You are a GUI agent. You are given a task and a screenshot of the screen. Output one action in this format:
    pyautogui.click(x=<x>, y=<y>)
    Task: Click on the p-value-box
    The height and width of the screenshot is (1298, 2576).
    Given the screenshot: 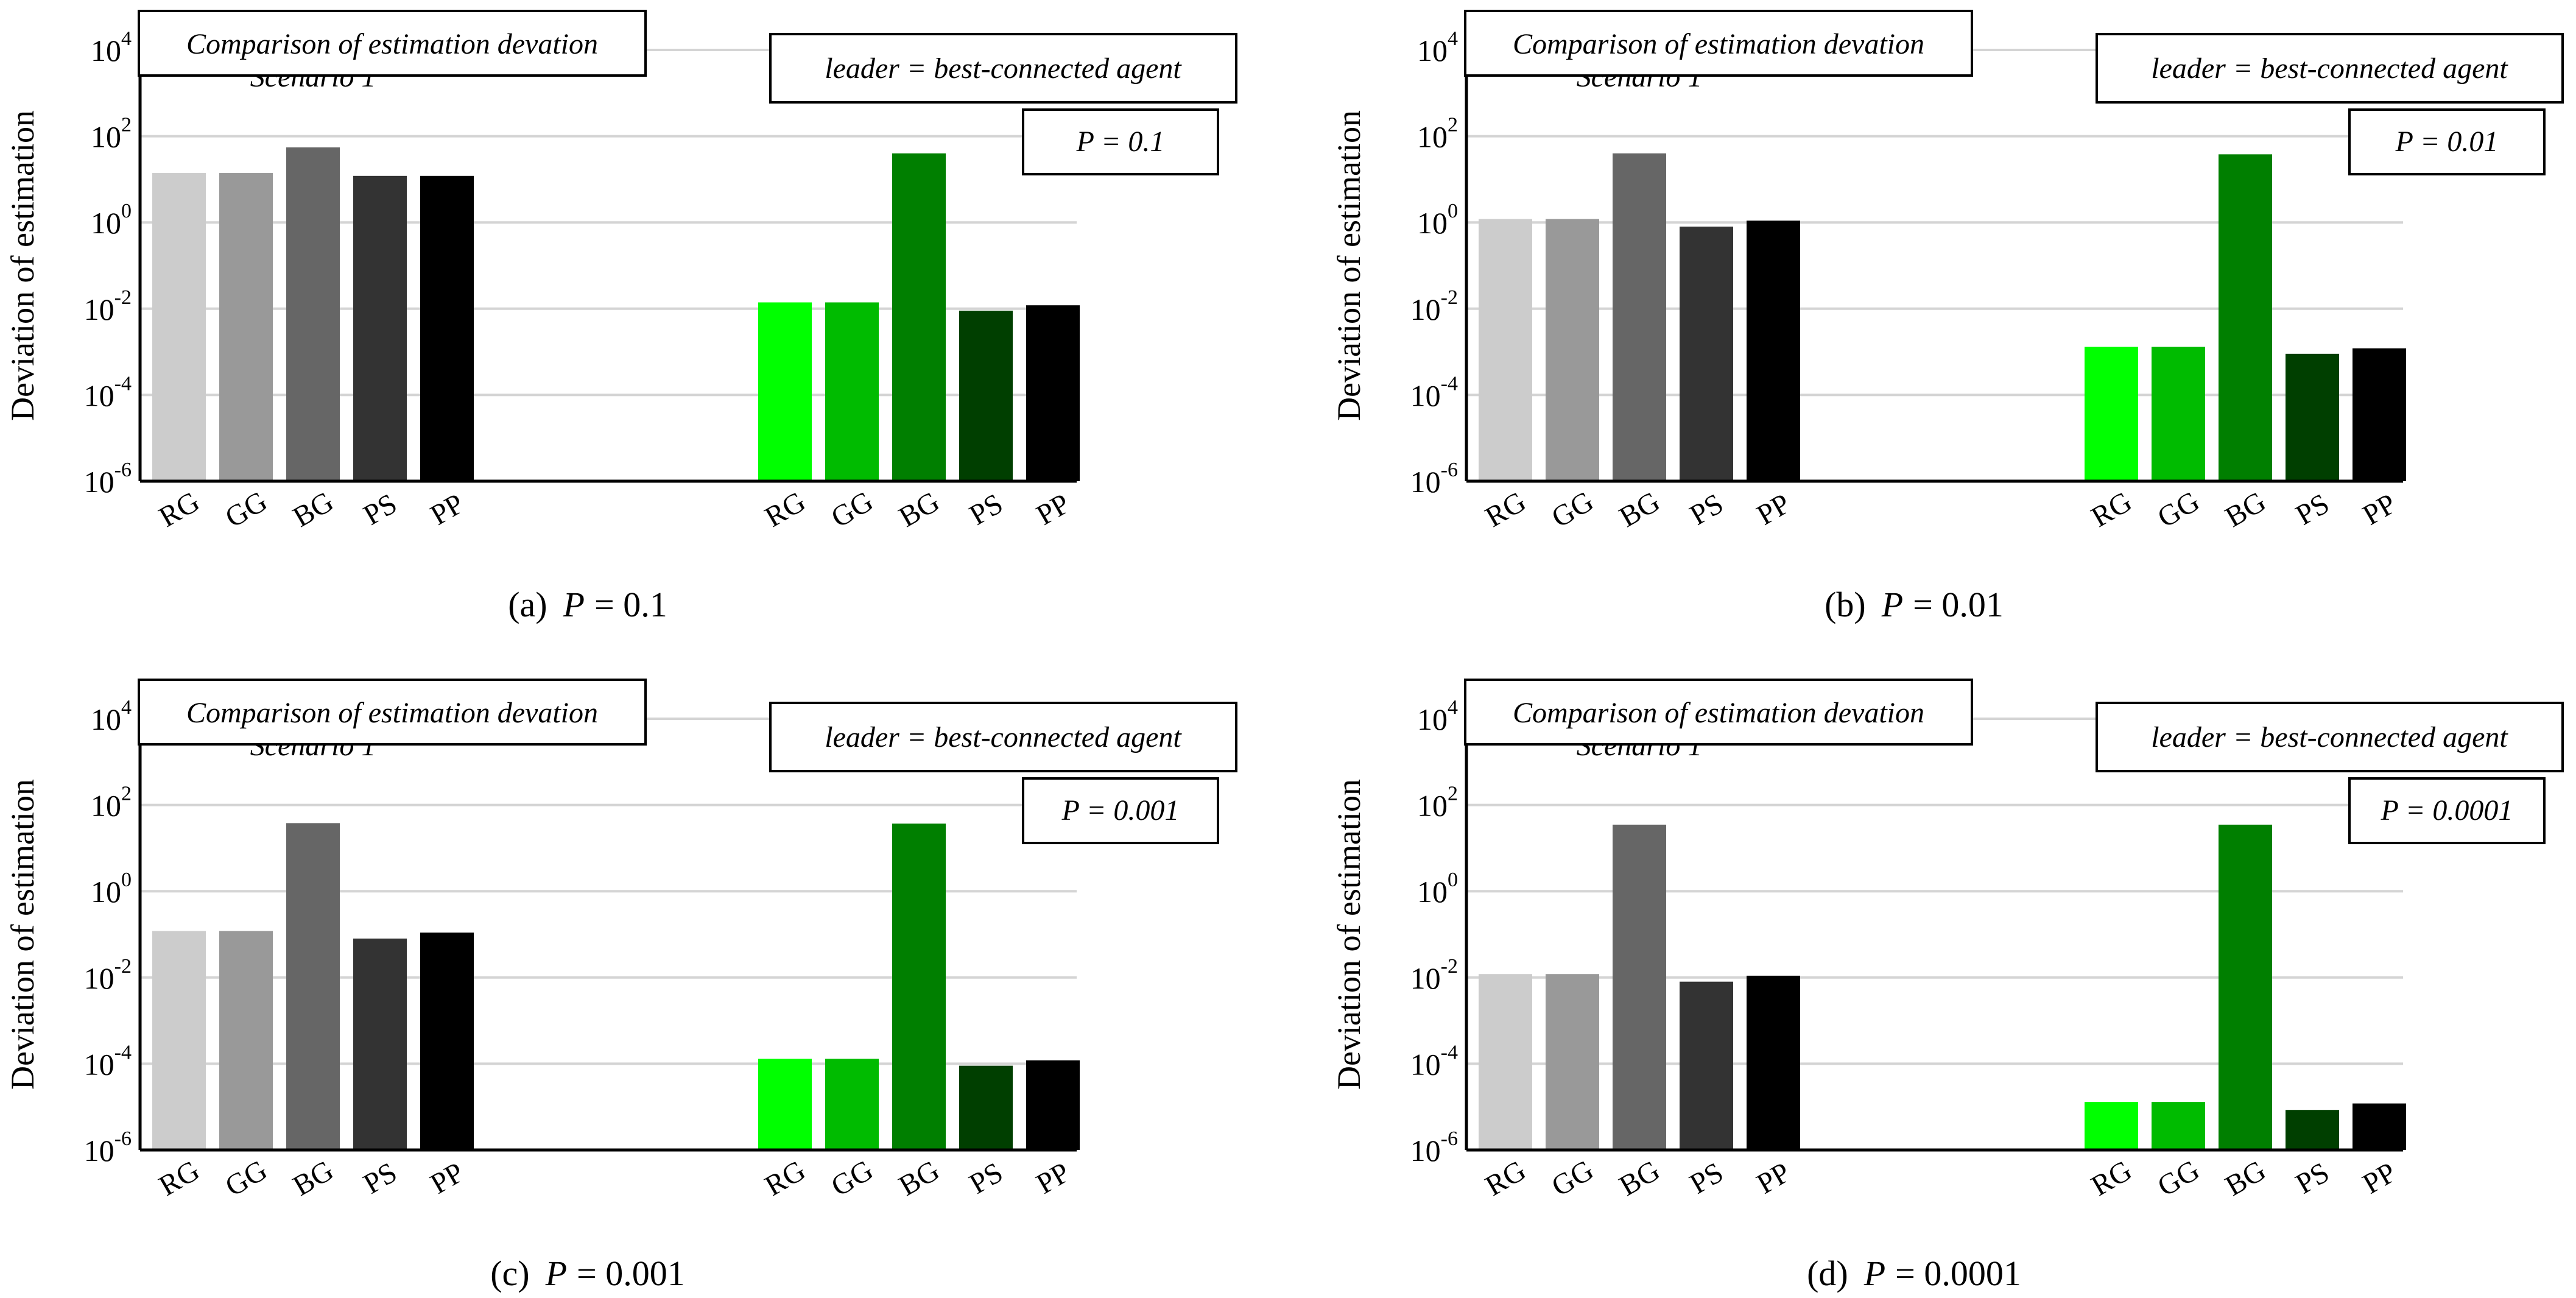 What is the action you would take?
    pyautogui.click(x=1120, y=141)
    